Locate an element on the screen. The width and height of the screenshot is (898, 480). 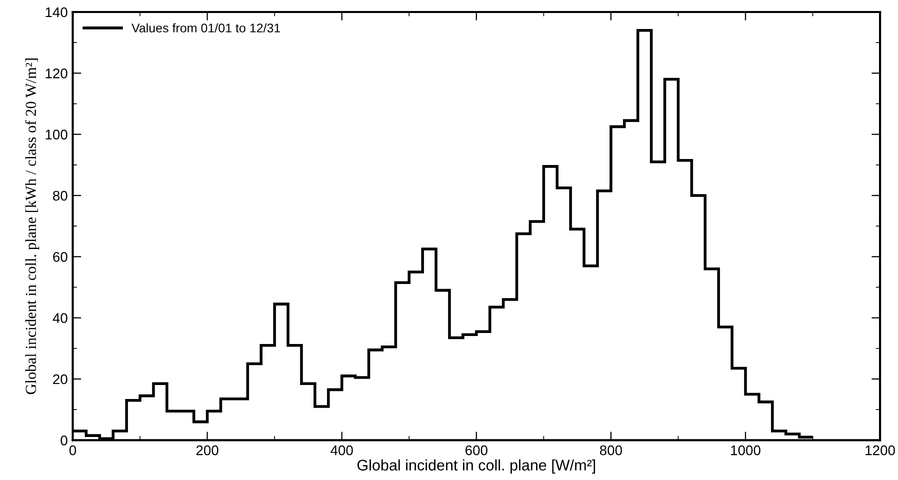
y-tick-label: 120 is located at coordinates (57, 73).